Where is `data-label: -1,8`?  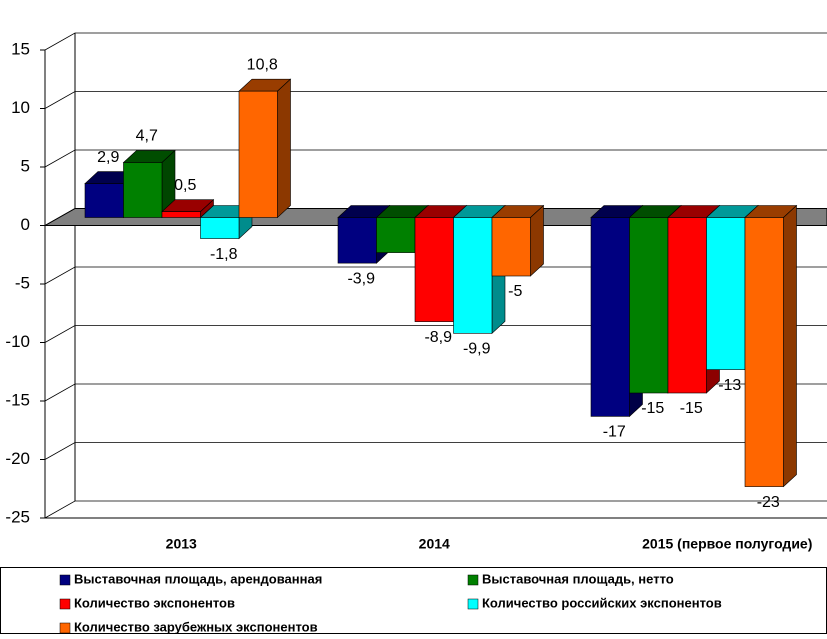
data-label: -1,8 is located at coordinates (224, 254).